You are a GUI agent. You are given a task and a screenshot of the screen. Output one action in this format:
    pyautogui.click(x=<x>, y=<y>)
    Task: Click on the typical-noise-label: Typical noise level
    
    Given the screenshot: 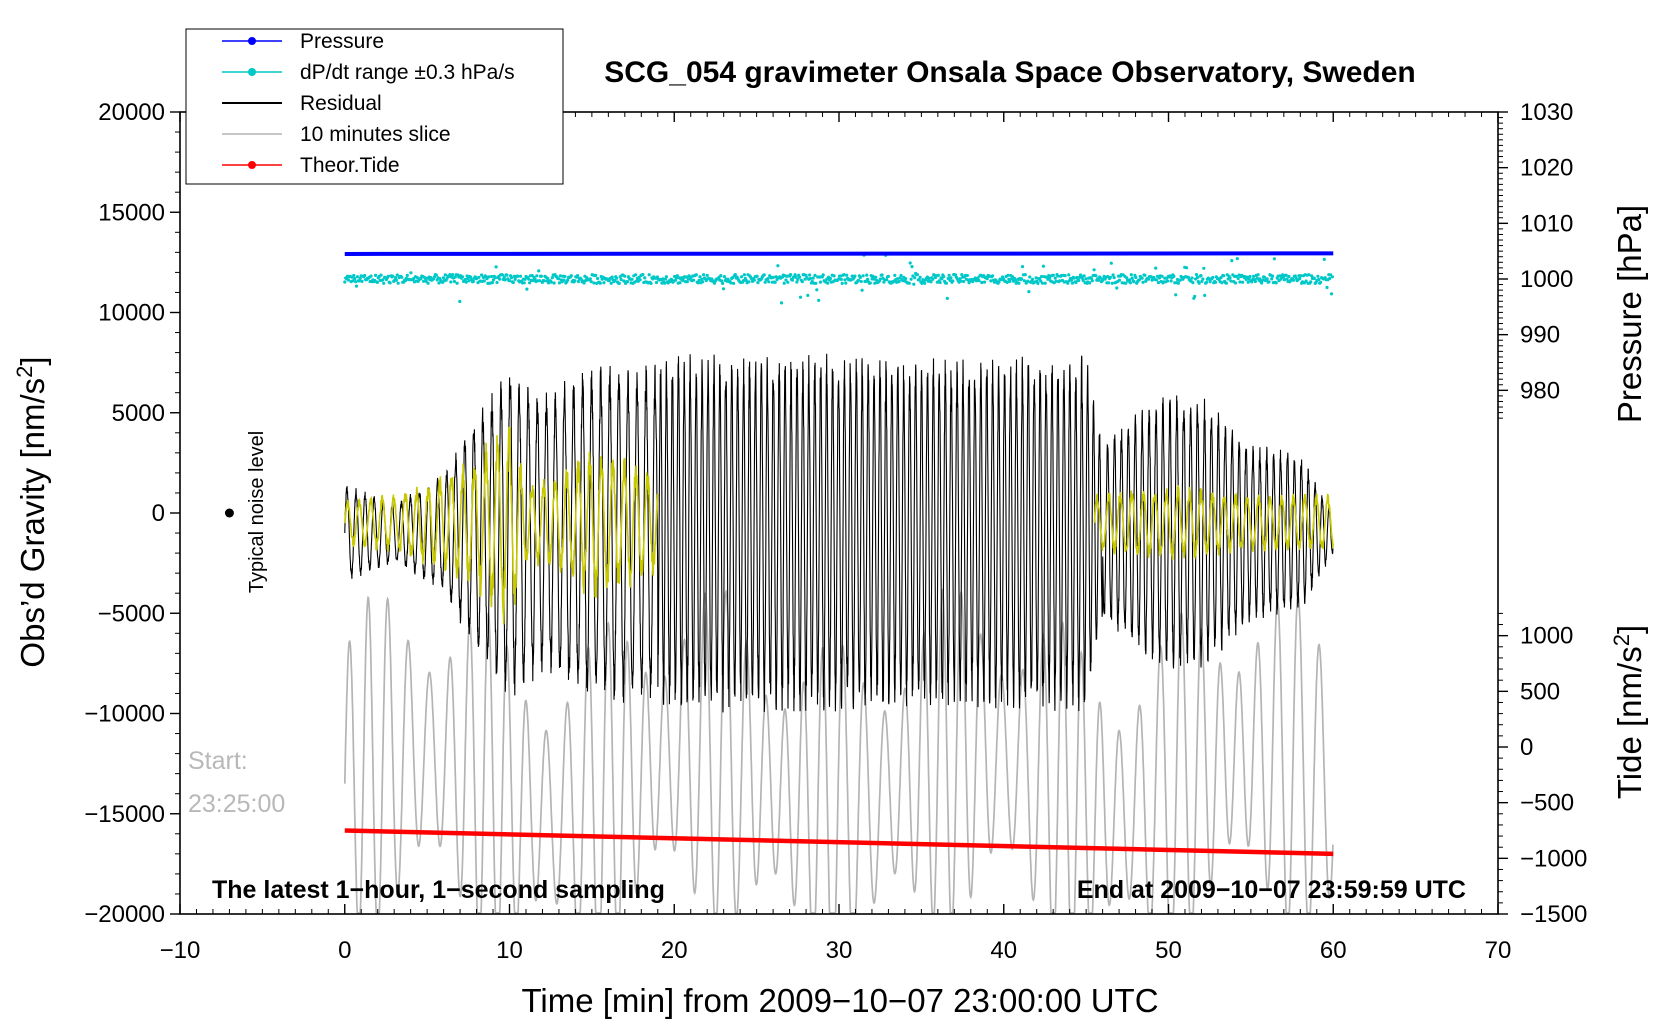 What is the action you would take?
    pyautogui.click(x=257, y=512)
    